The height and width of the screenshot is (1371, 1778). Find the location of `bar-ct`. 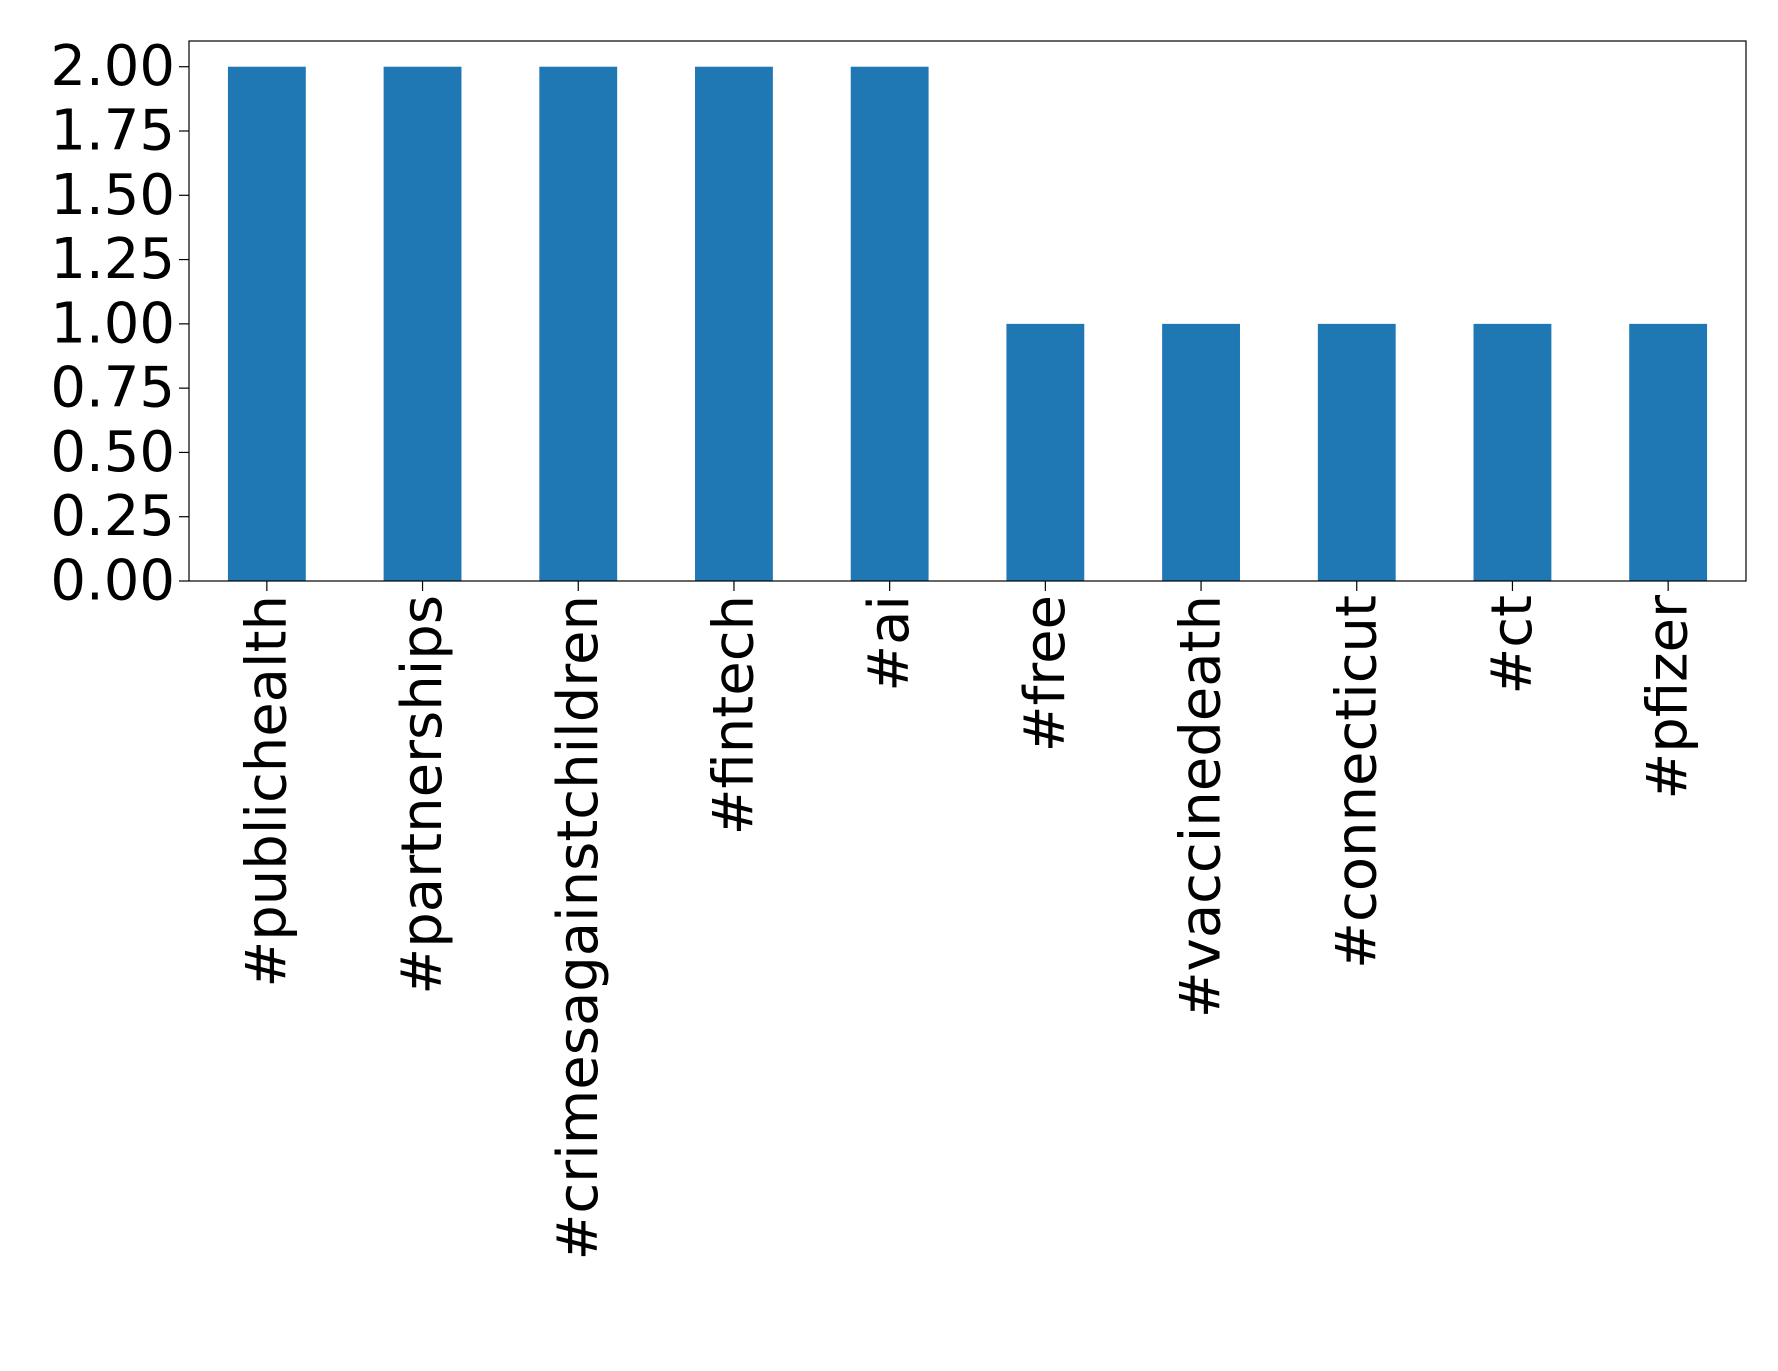

bar-ct is located at coordinates (1512, 452).